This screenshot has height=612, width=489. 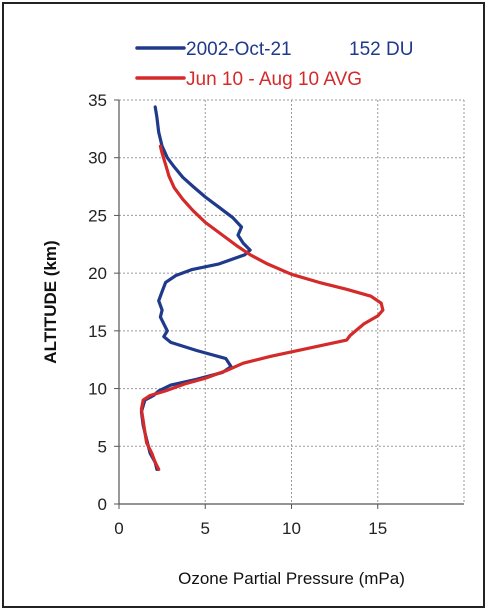 I want to click on y-tick-label: 25, so click(x=97, y=215).